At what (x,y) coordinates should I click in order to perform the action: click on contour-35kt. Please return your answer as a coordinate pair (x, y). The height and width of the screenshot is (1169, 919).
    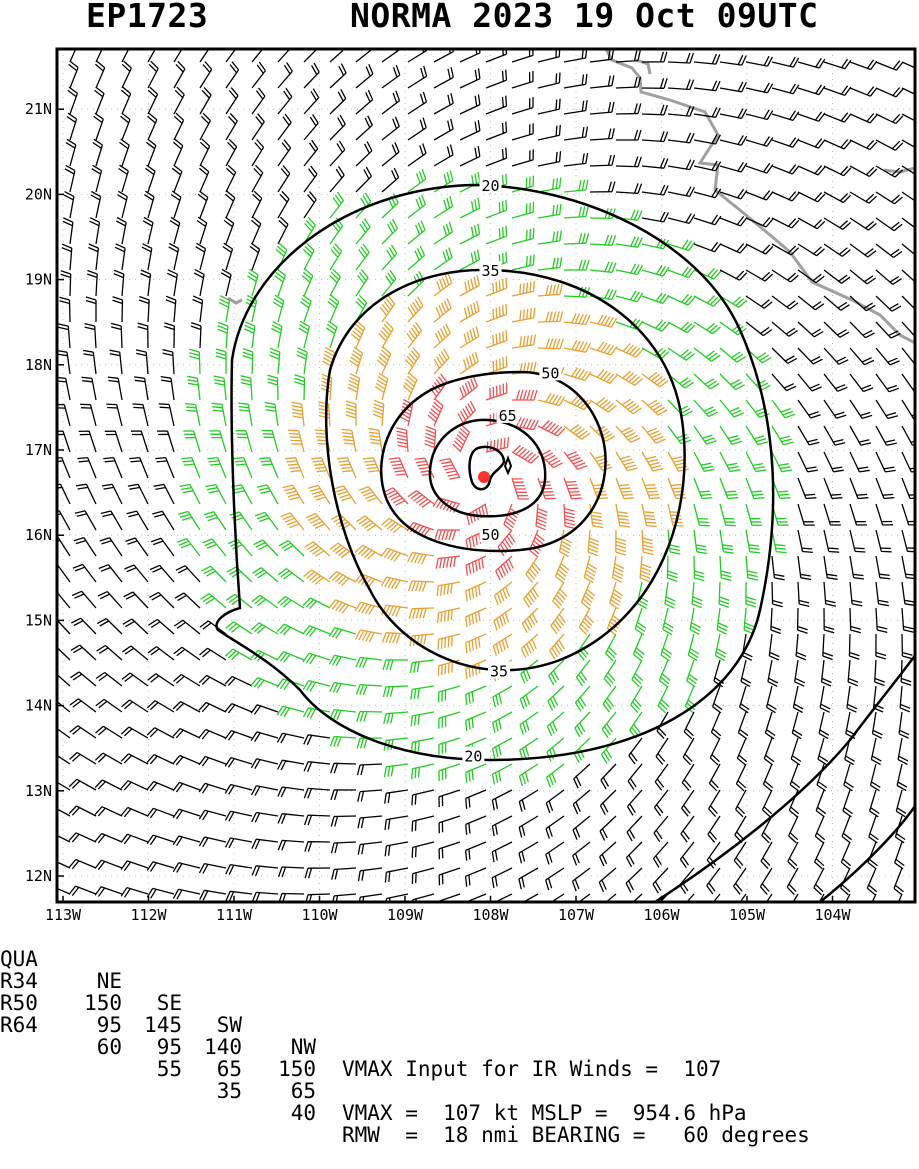
    Looking at the image, I should click on (505, 470).